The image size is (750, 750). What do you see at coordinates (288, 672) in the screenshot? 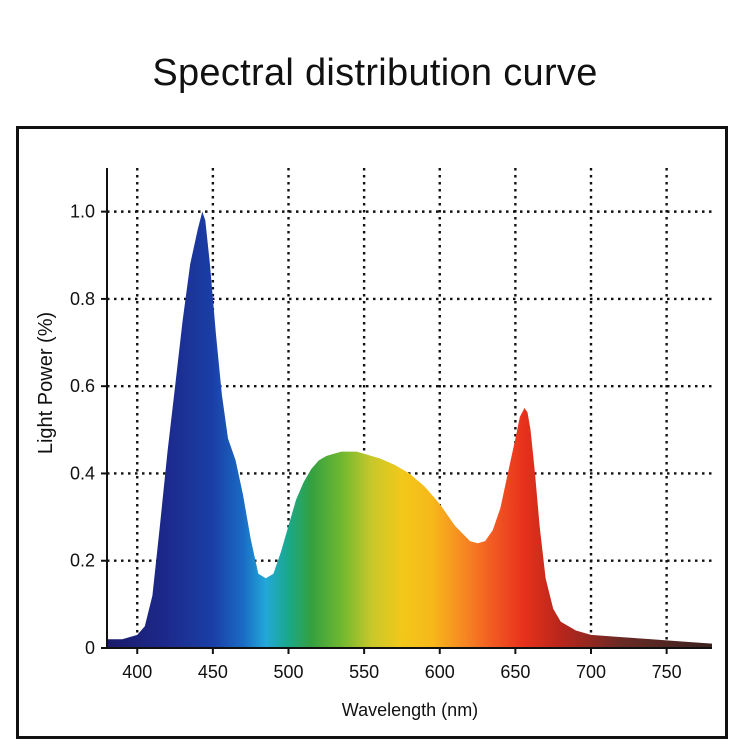
I see `x-tick-label: 500` at bounding box center [288, 672].